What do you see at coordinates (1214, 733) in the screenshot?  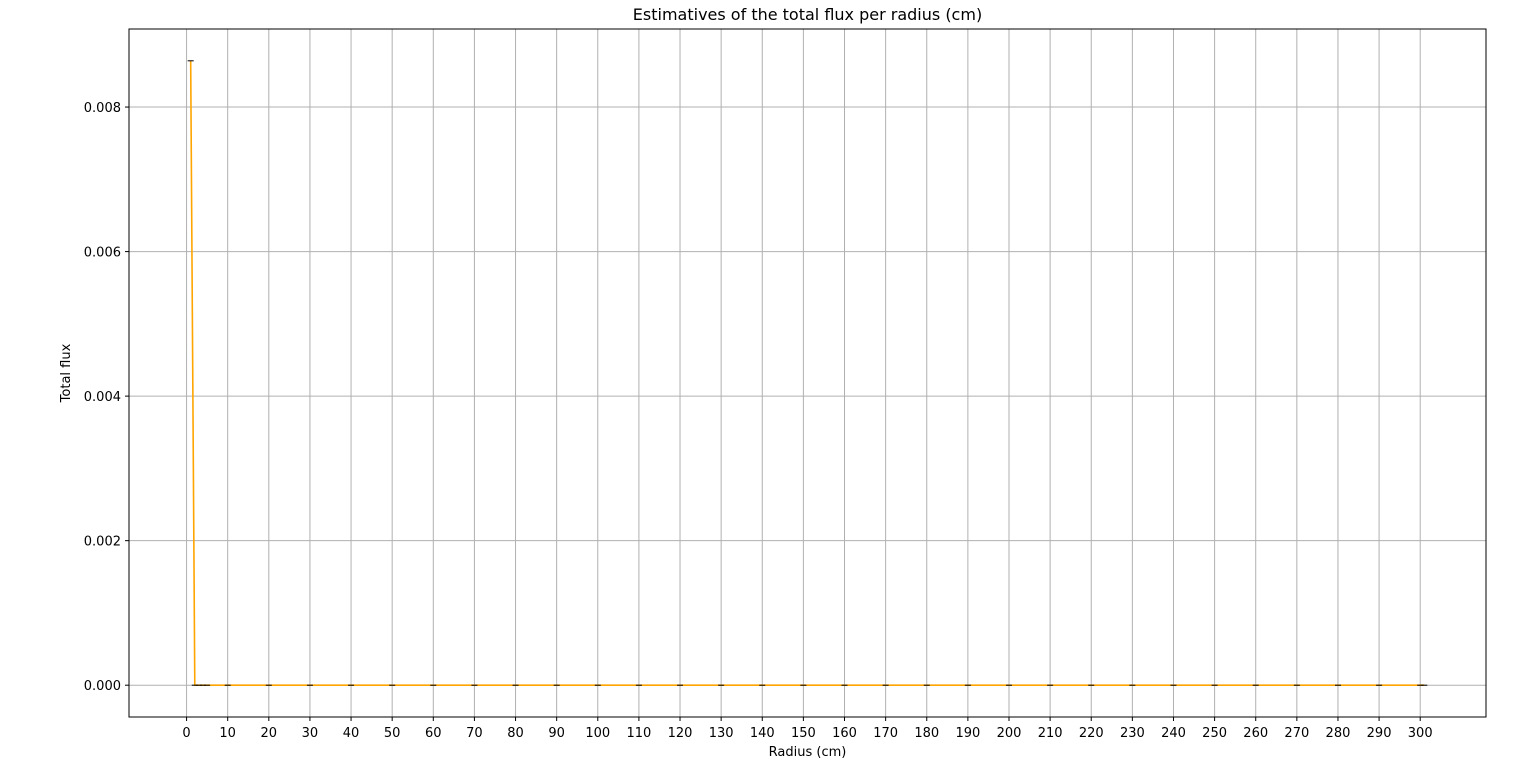 I see `x-tick-label: 250` at bounding box center [1214, 733].